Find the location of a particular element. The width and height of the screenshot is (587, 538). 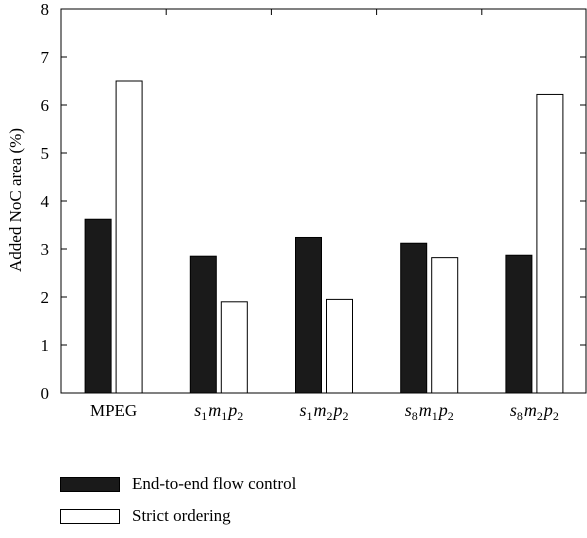

legend-item-strict-ordering: Strict ordering is located at coordinates (178, 516).